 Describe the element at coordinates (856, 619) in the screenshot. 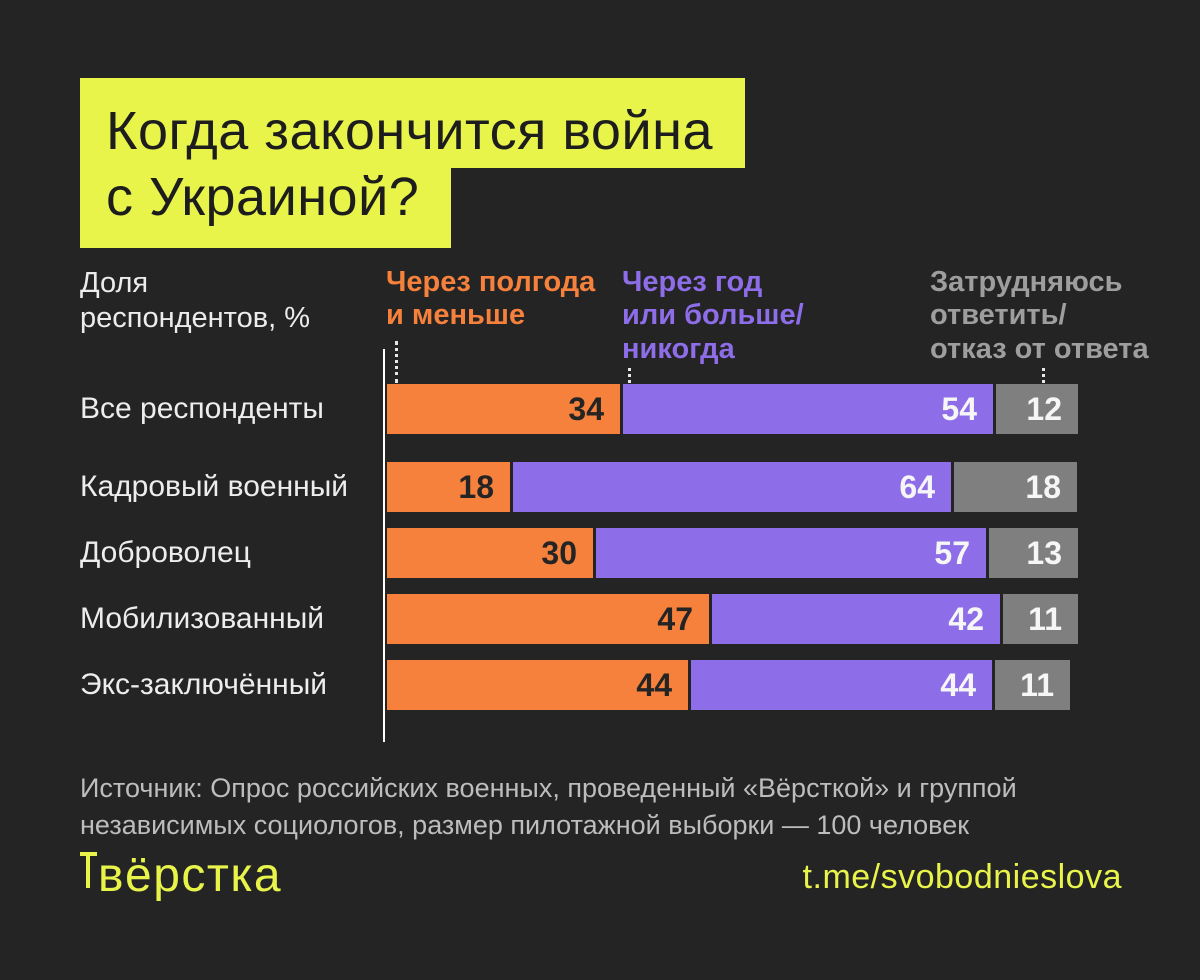

I see `bar-segment-purple: 42` at that location.